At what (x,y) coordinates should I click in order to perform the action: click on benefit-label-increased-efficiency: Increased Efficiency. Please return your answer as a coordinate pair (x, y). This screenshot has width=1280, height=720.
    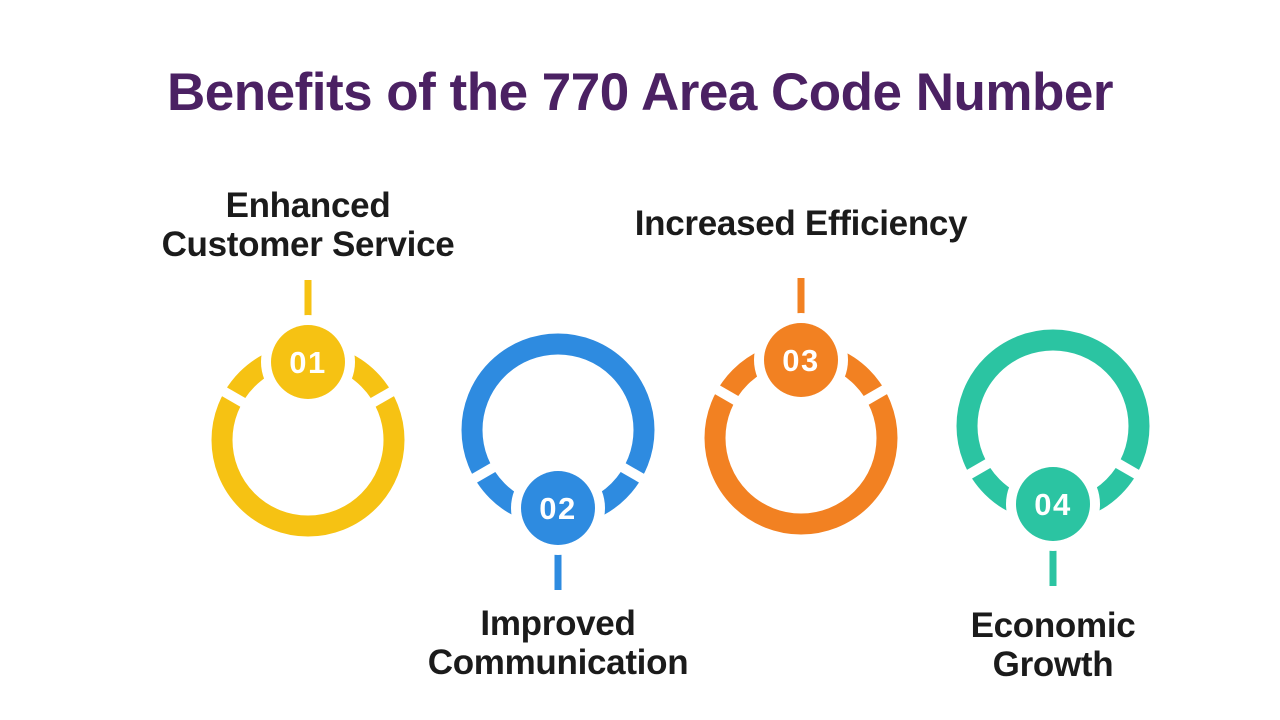
    Looking at the image, I should click on (801, 223).